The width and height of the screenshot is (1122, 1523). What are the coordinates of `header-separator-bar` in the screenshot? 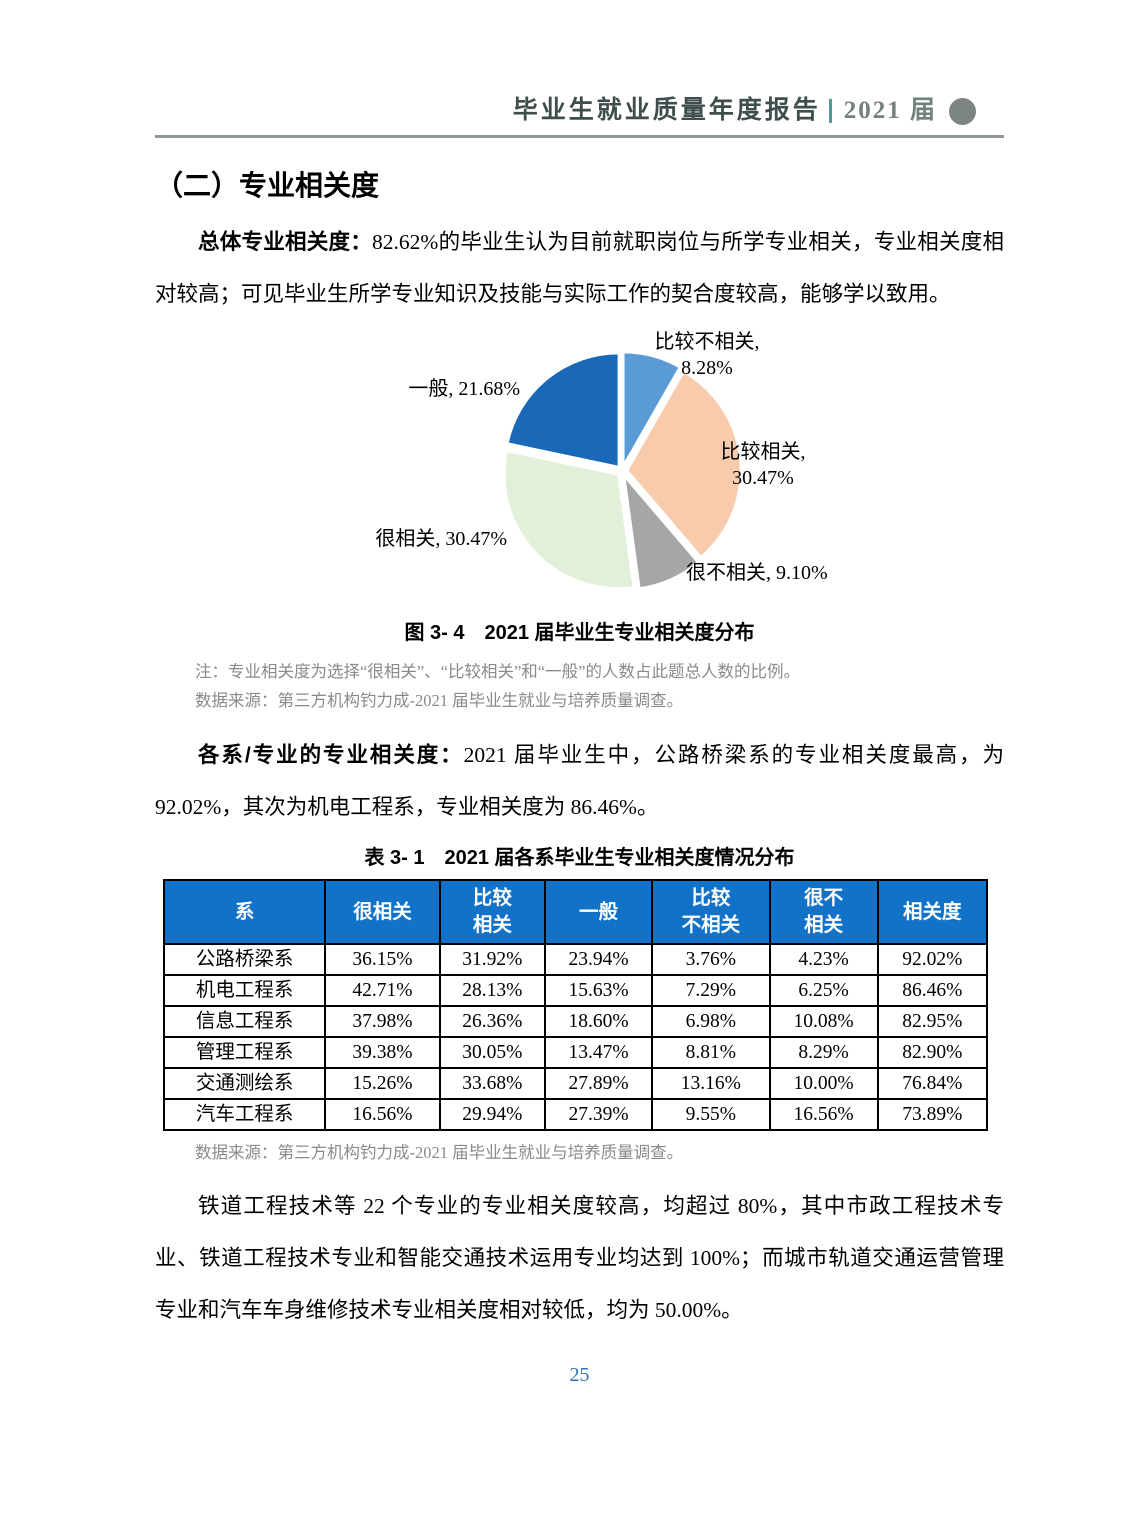 It's located at (830, 111).